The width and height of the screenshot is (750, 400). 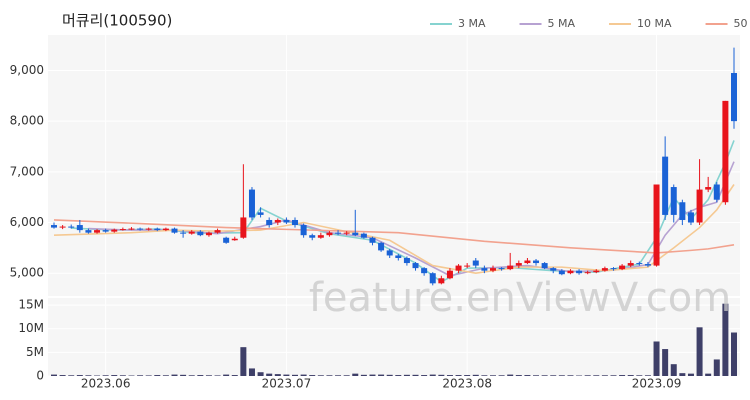 I want to click on legend-label: 50 MA, so click(x=742, y=23).